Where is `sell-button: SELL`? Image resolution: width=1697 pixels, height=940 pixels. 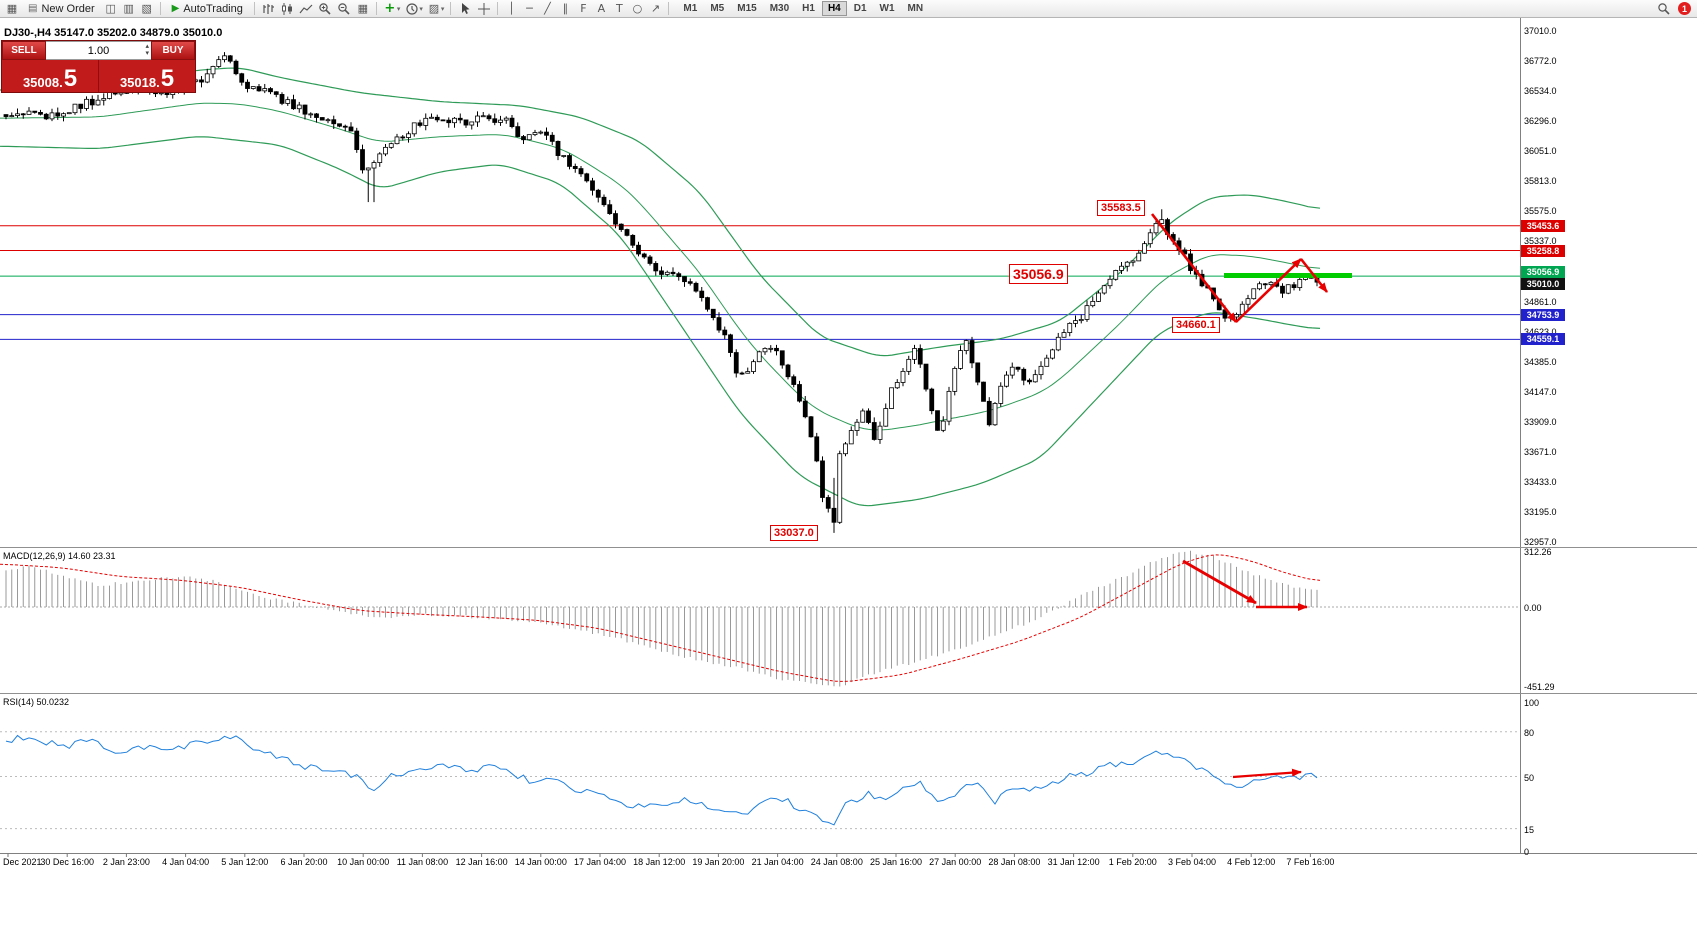 sell-button: SELL is located at coordinates (24, 50).